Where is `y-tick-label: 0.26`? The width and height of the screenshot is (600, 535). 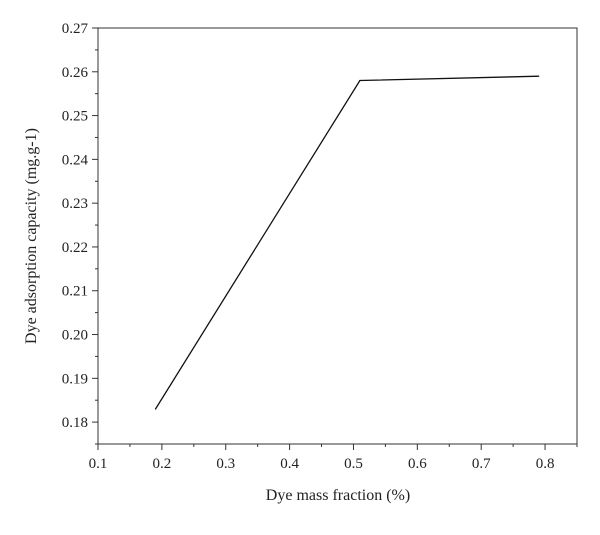
y-tick-label: 0.26 is located at coordinates (75, 73).